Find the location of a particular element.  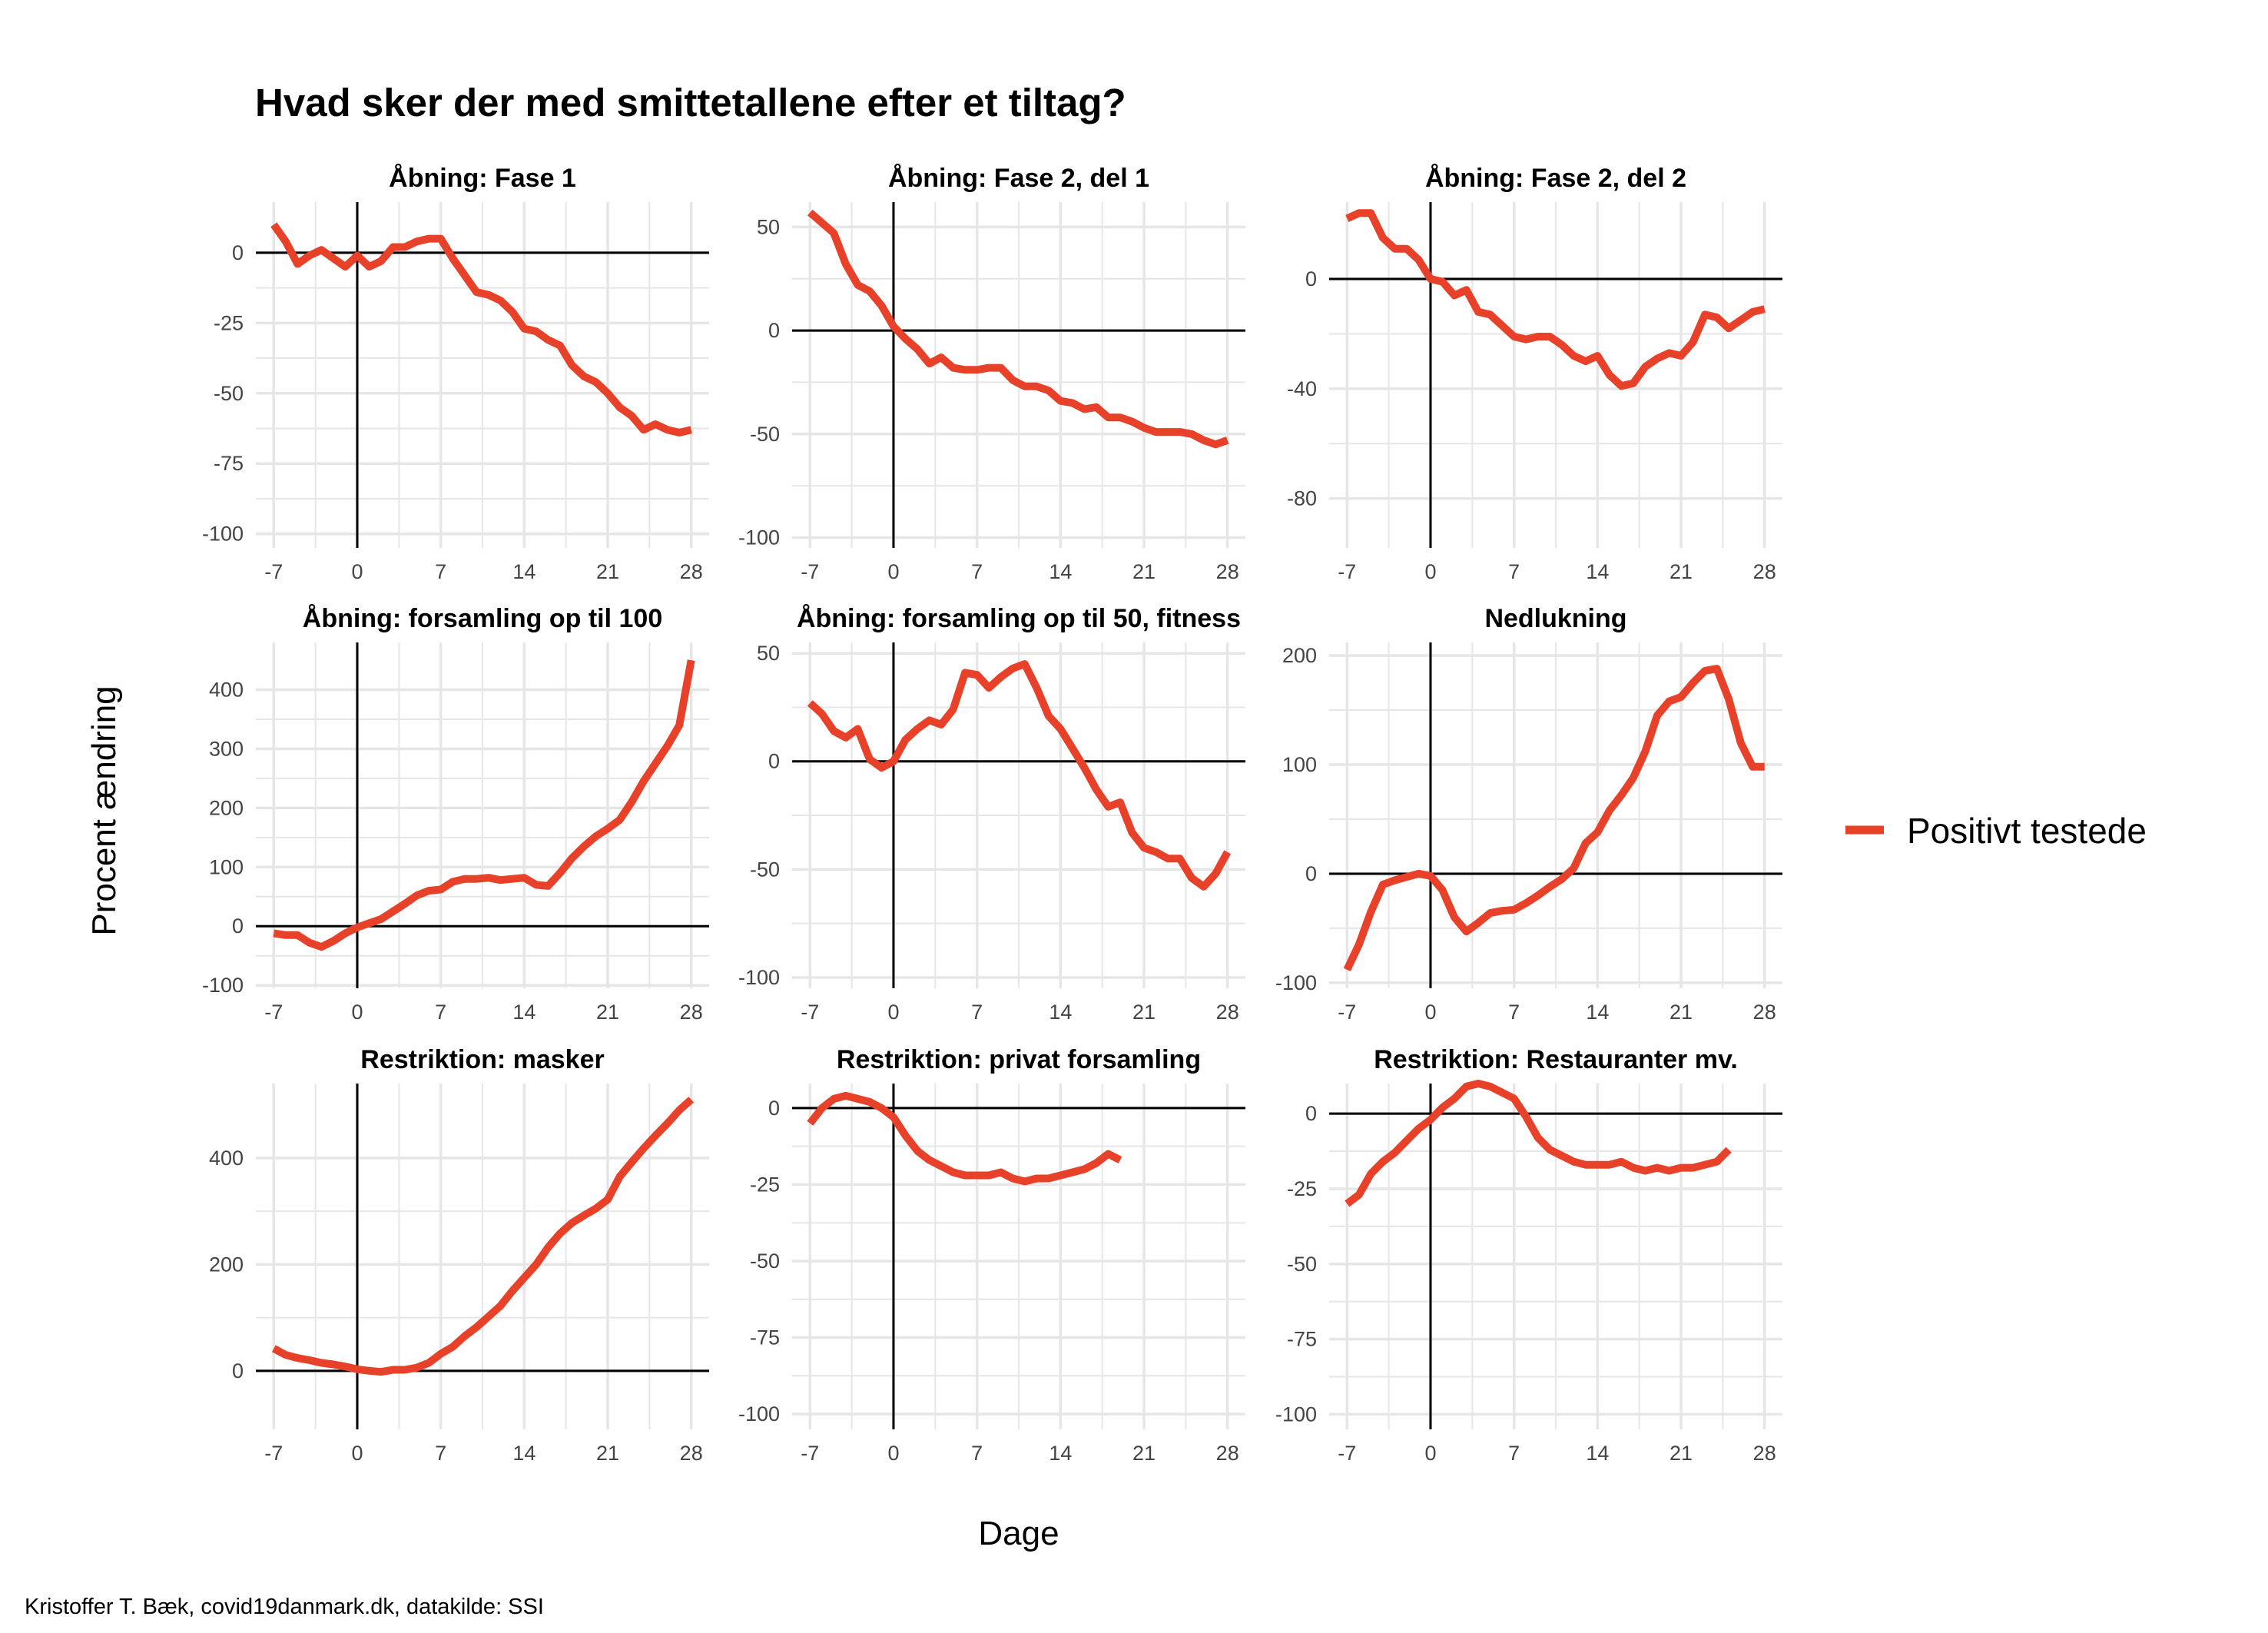

y-tick-label: 300 is located at coordinates (226, 748).